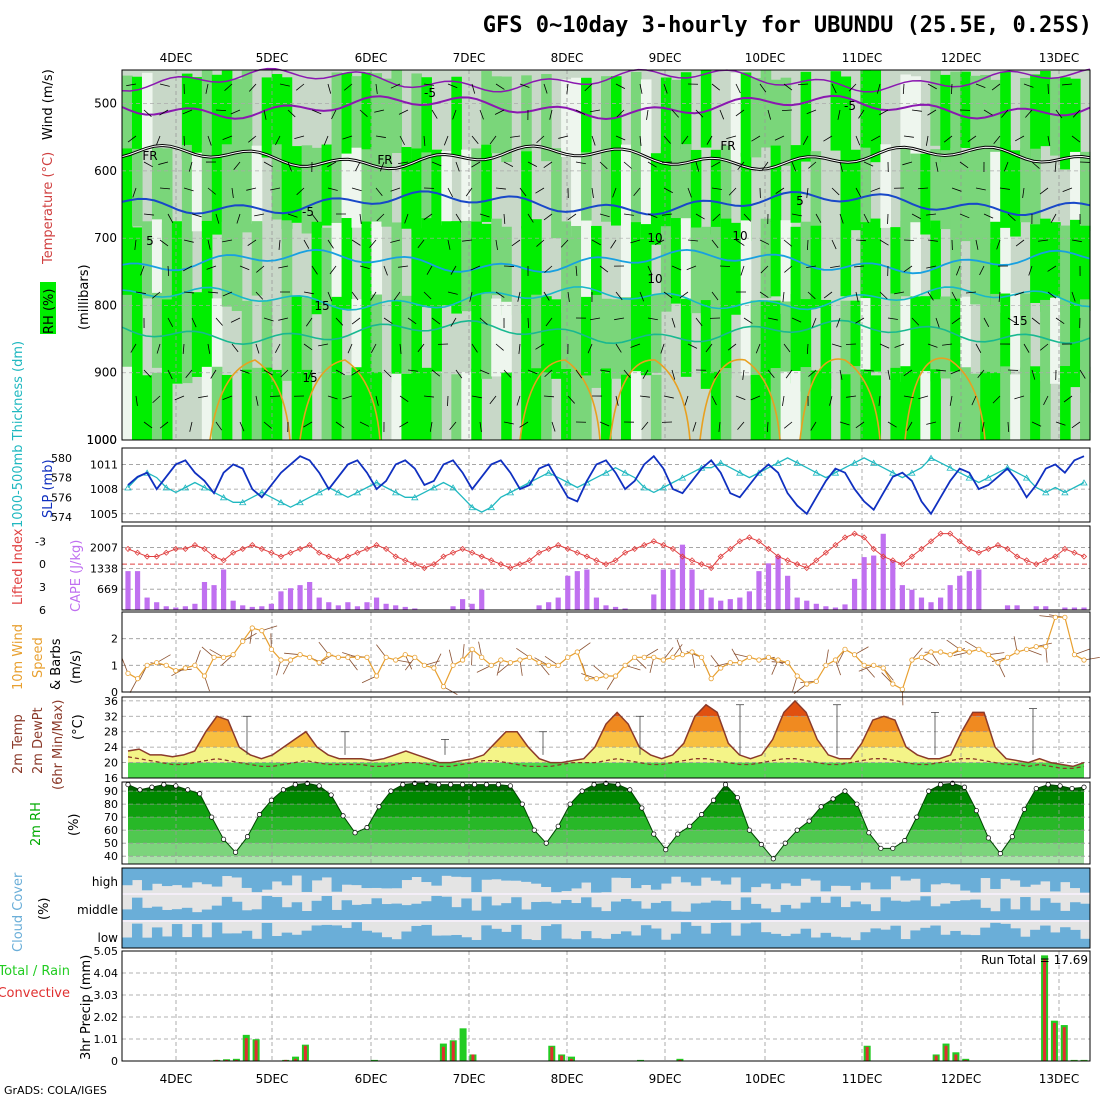 This screenshot has width=1100, height=1100. What do you see at coordinates (371, 1079) in the screenshot?
I see `date-label: 6DEC` at bounding box center [371, 1079].